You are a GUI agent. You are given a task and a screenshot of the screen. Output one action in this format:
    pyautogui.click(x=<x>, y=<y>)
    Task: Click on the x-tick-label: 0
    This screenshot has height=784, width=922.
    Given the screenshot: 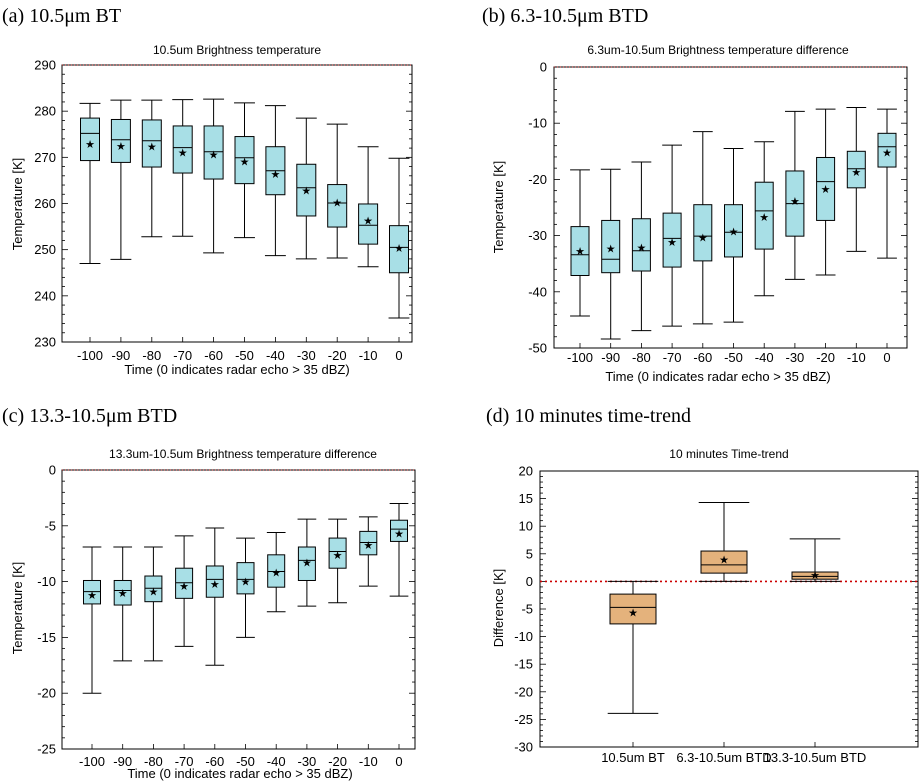 What is the action you would take?
    pyautogui.click(x=398, y=355)
    